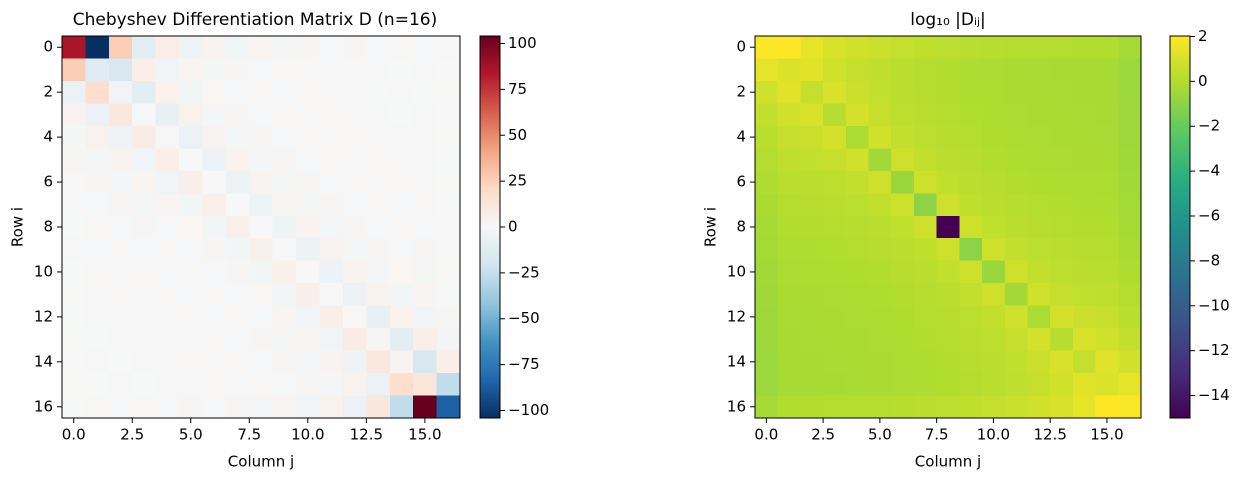  Describe the element at coordinates (1214, 305) in the screenshot. I see `colorbar-tick-label: −10` at that location.